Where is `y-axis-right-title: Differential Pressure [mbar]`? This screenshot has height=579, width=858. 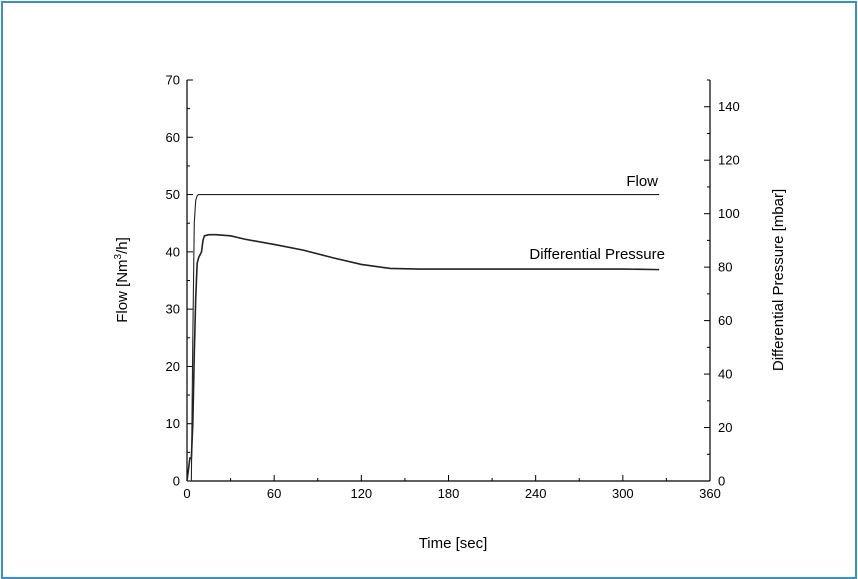
y-axis-right-title: Differential Pressure [mbar] is located at coordinates (778, 280).